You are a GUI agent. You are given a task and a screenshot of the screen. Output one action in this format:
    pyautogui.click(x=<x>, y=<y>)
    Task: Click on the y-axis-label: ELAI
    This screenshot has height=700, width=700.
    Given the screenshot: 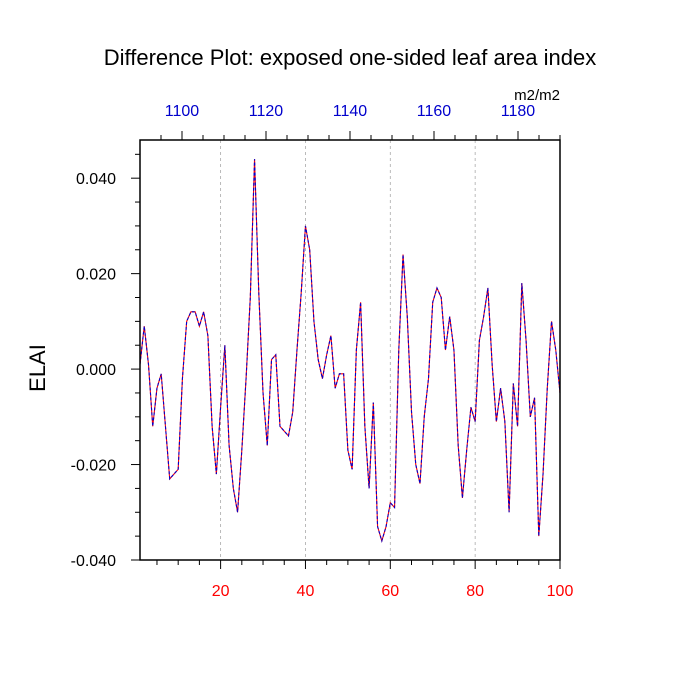 What is the action you would take?
    pyautogui.click(x=37, y=368)
    